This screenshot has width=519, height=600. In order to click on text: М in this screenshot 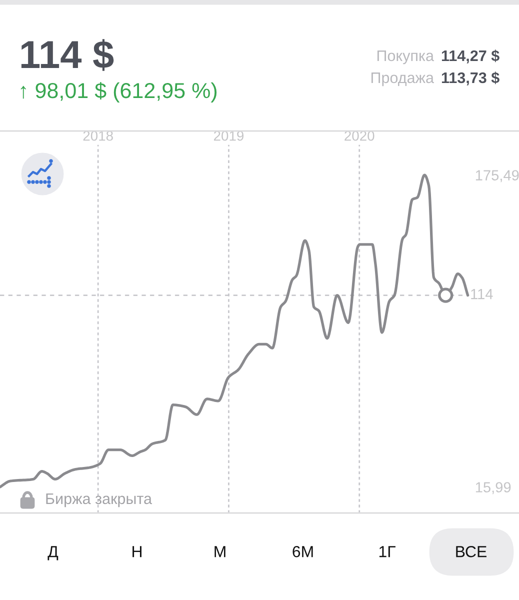, I will do `click(220, 552)`.